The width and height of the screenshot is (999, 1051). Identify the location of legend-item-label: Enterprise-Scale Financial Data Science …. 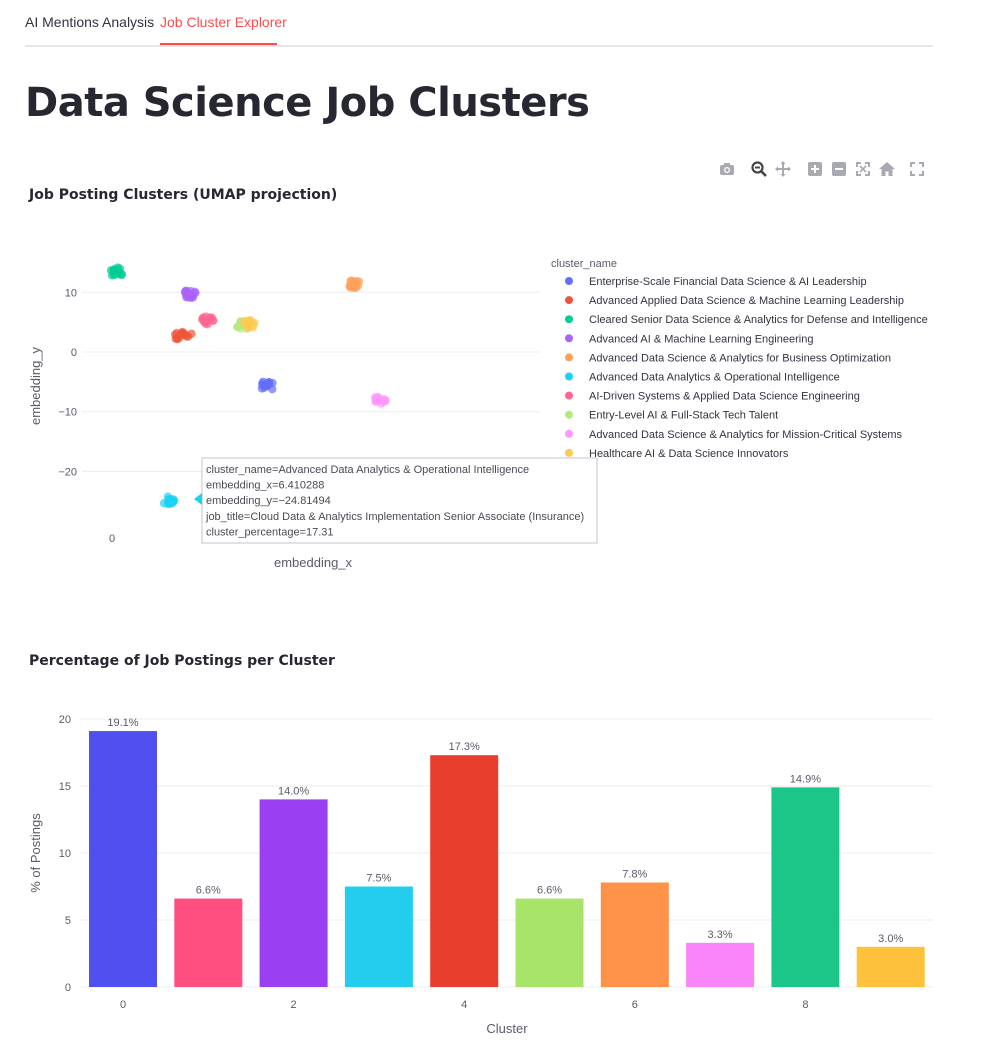
(728, 282).